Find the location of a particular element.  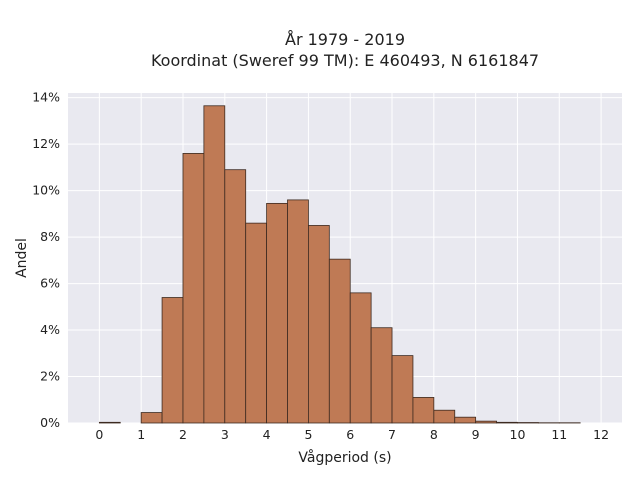

x-tick-label: 6 is located at coordinates (350, 434).